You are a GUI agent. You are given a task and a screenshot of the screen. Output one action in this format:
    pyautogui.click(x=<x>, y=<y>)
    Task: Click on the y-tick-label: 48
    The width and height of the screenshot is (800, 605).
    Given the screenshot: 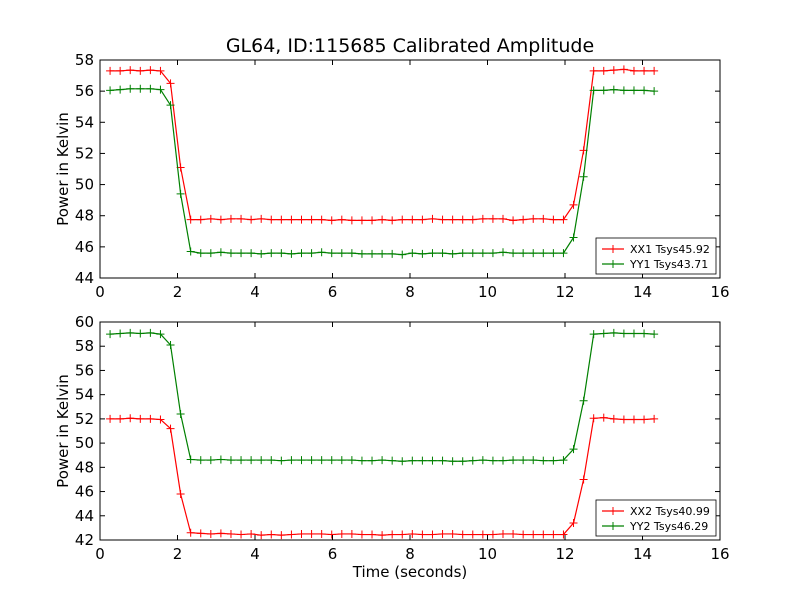 What is the action you would take?
    pyautogui.click(x=84, y=216)
    